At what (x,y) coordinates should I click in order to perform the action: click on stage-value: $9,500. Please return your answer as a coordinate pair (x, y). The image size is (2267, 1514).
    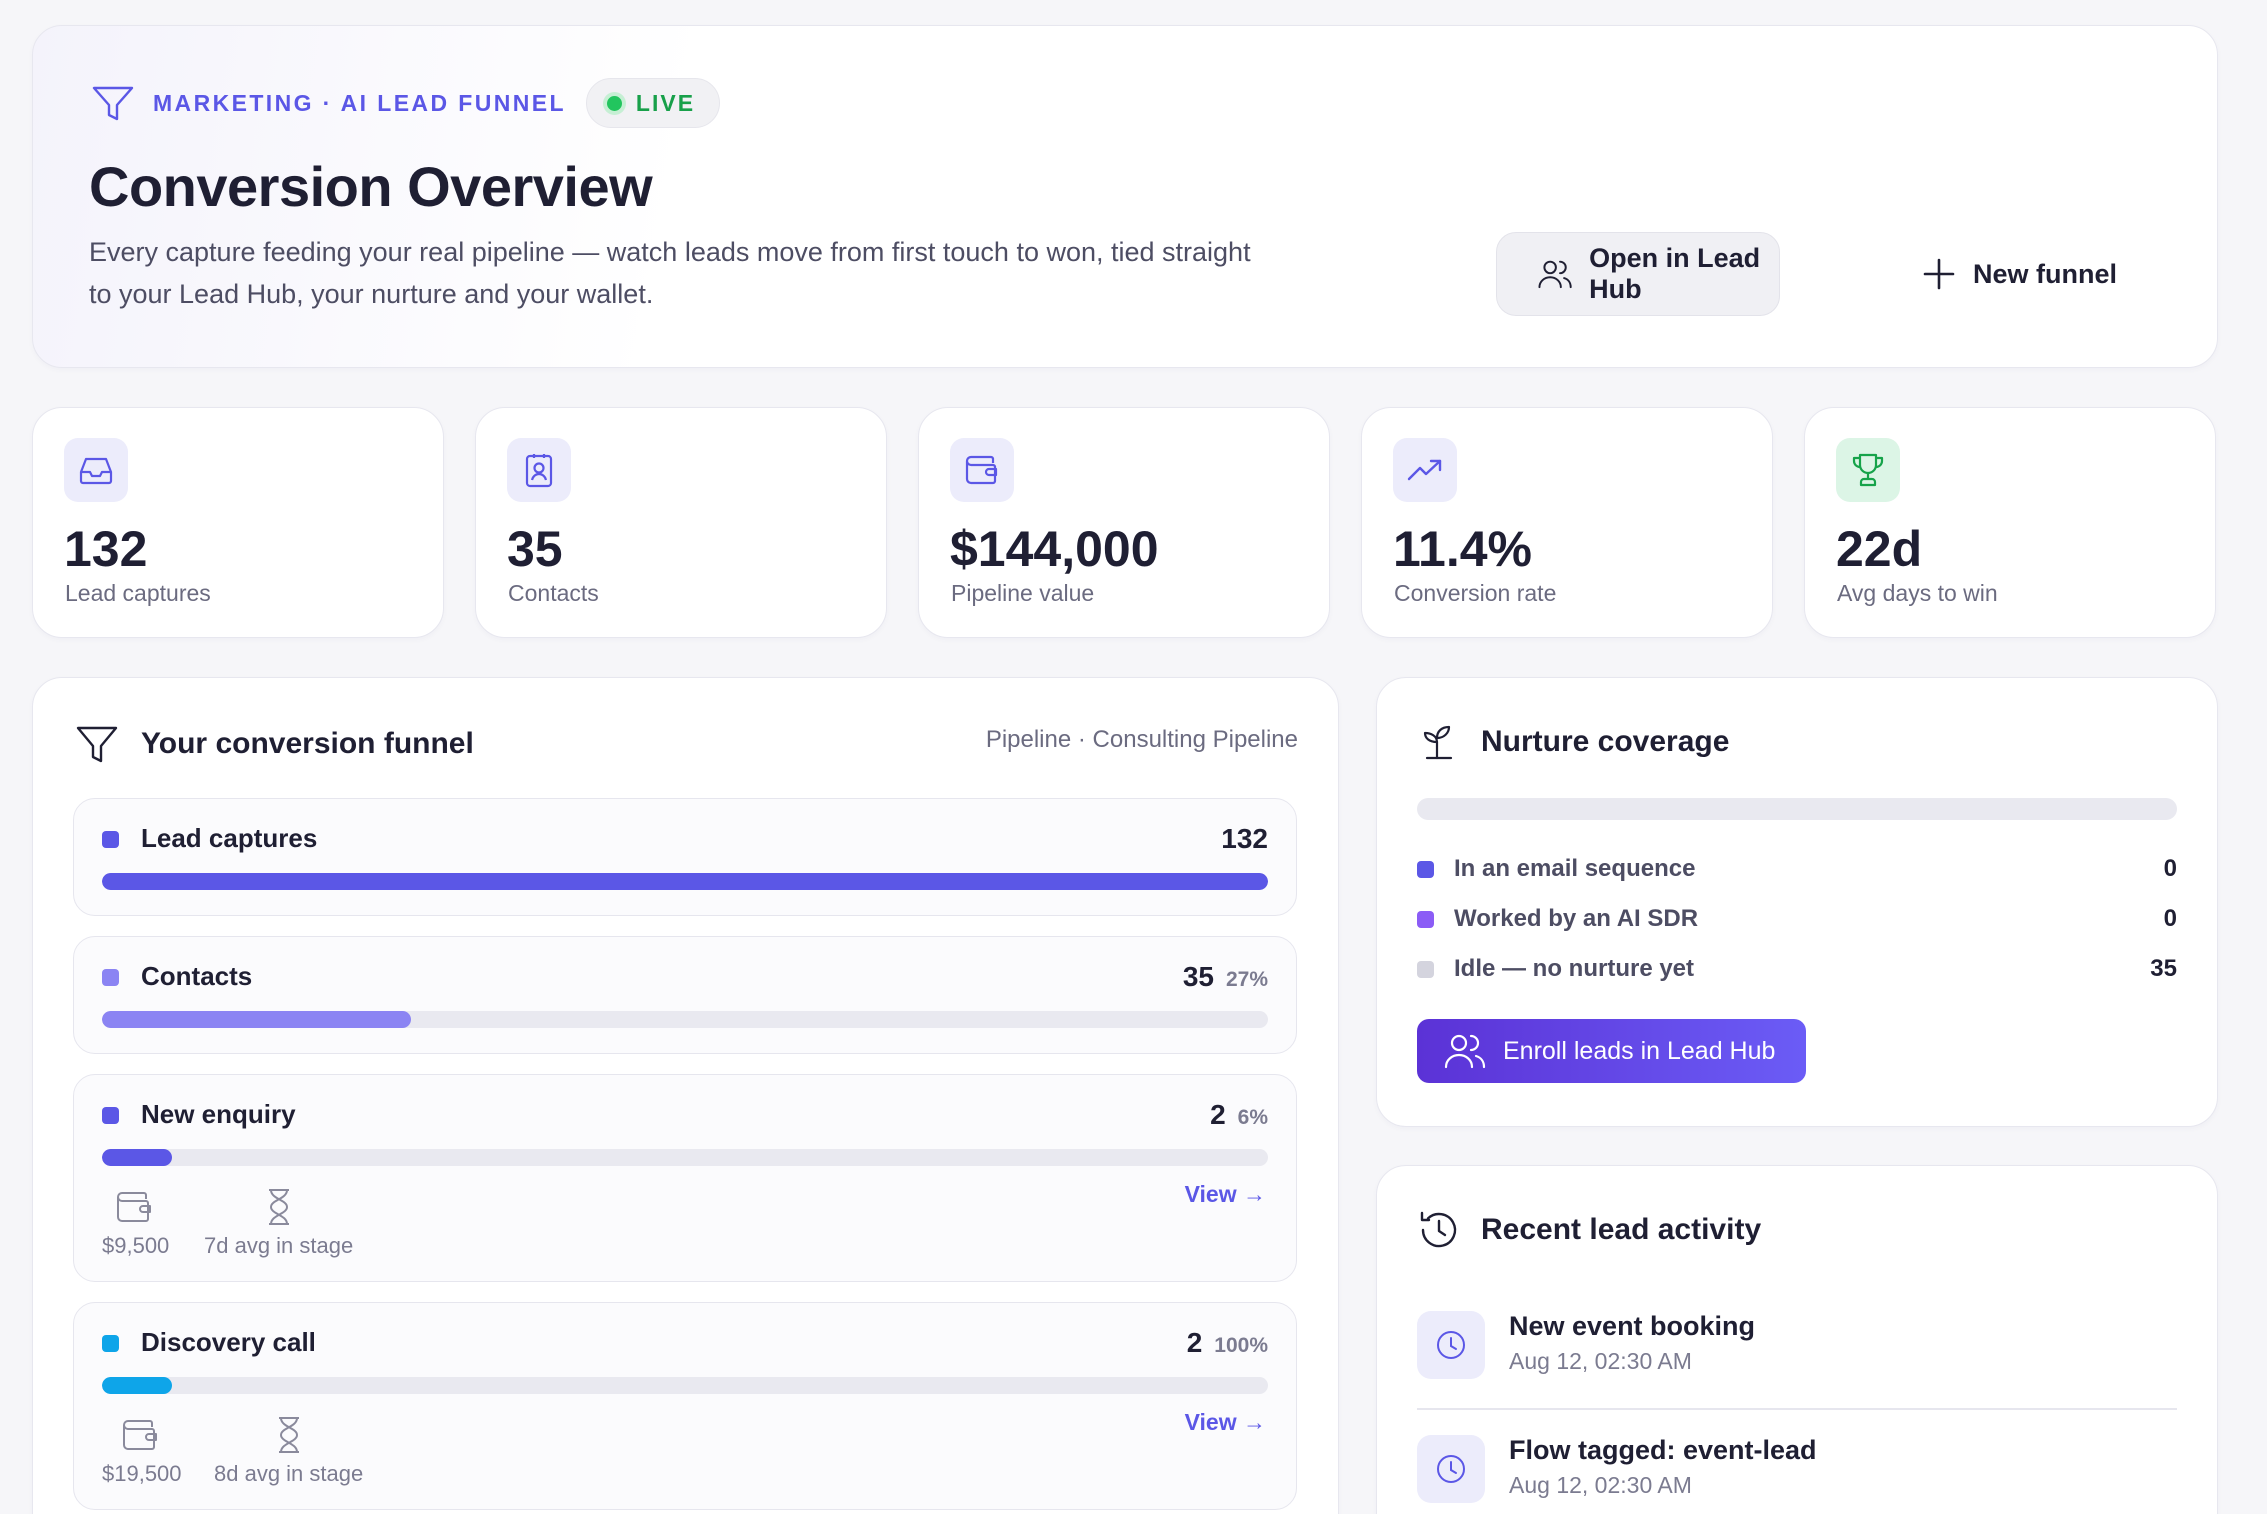
    Looking at the image, I should click on (135, 1223).